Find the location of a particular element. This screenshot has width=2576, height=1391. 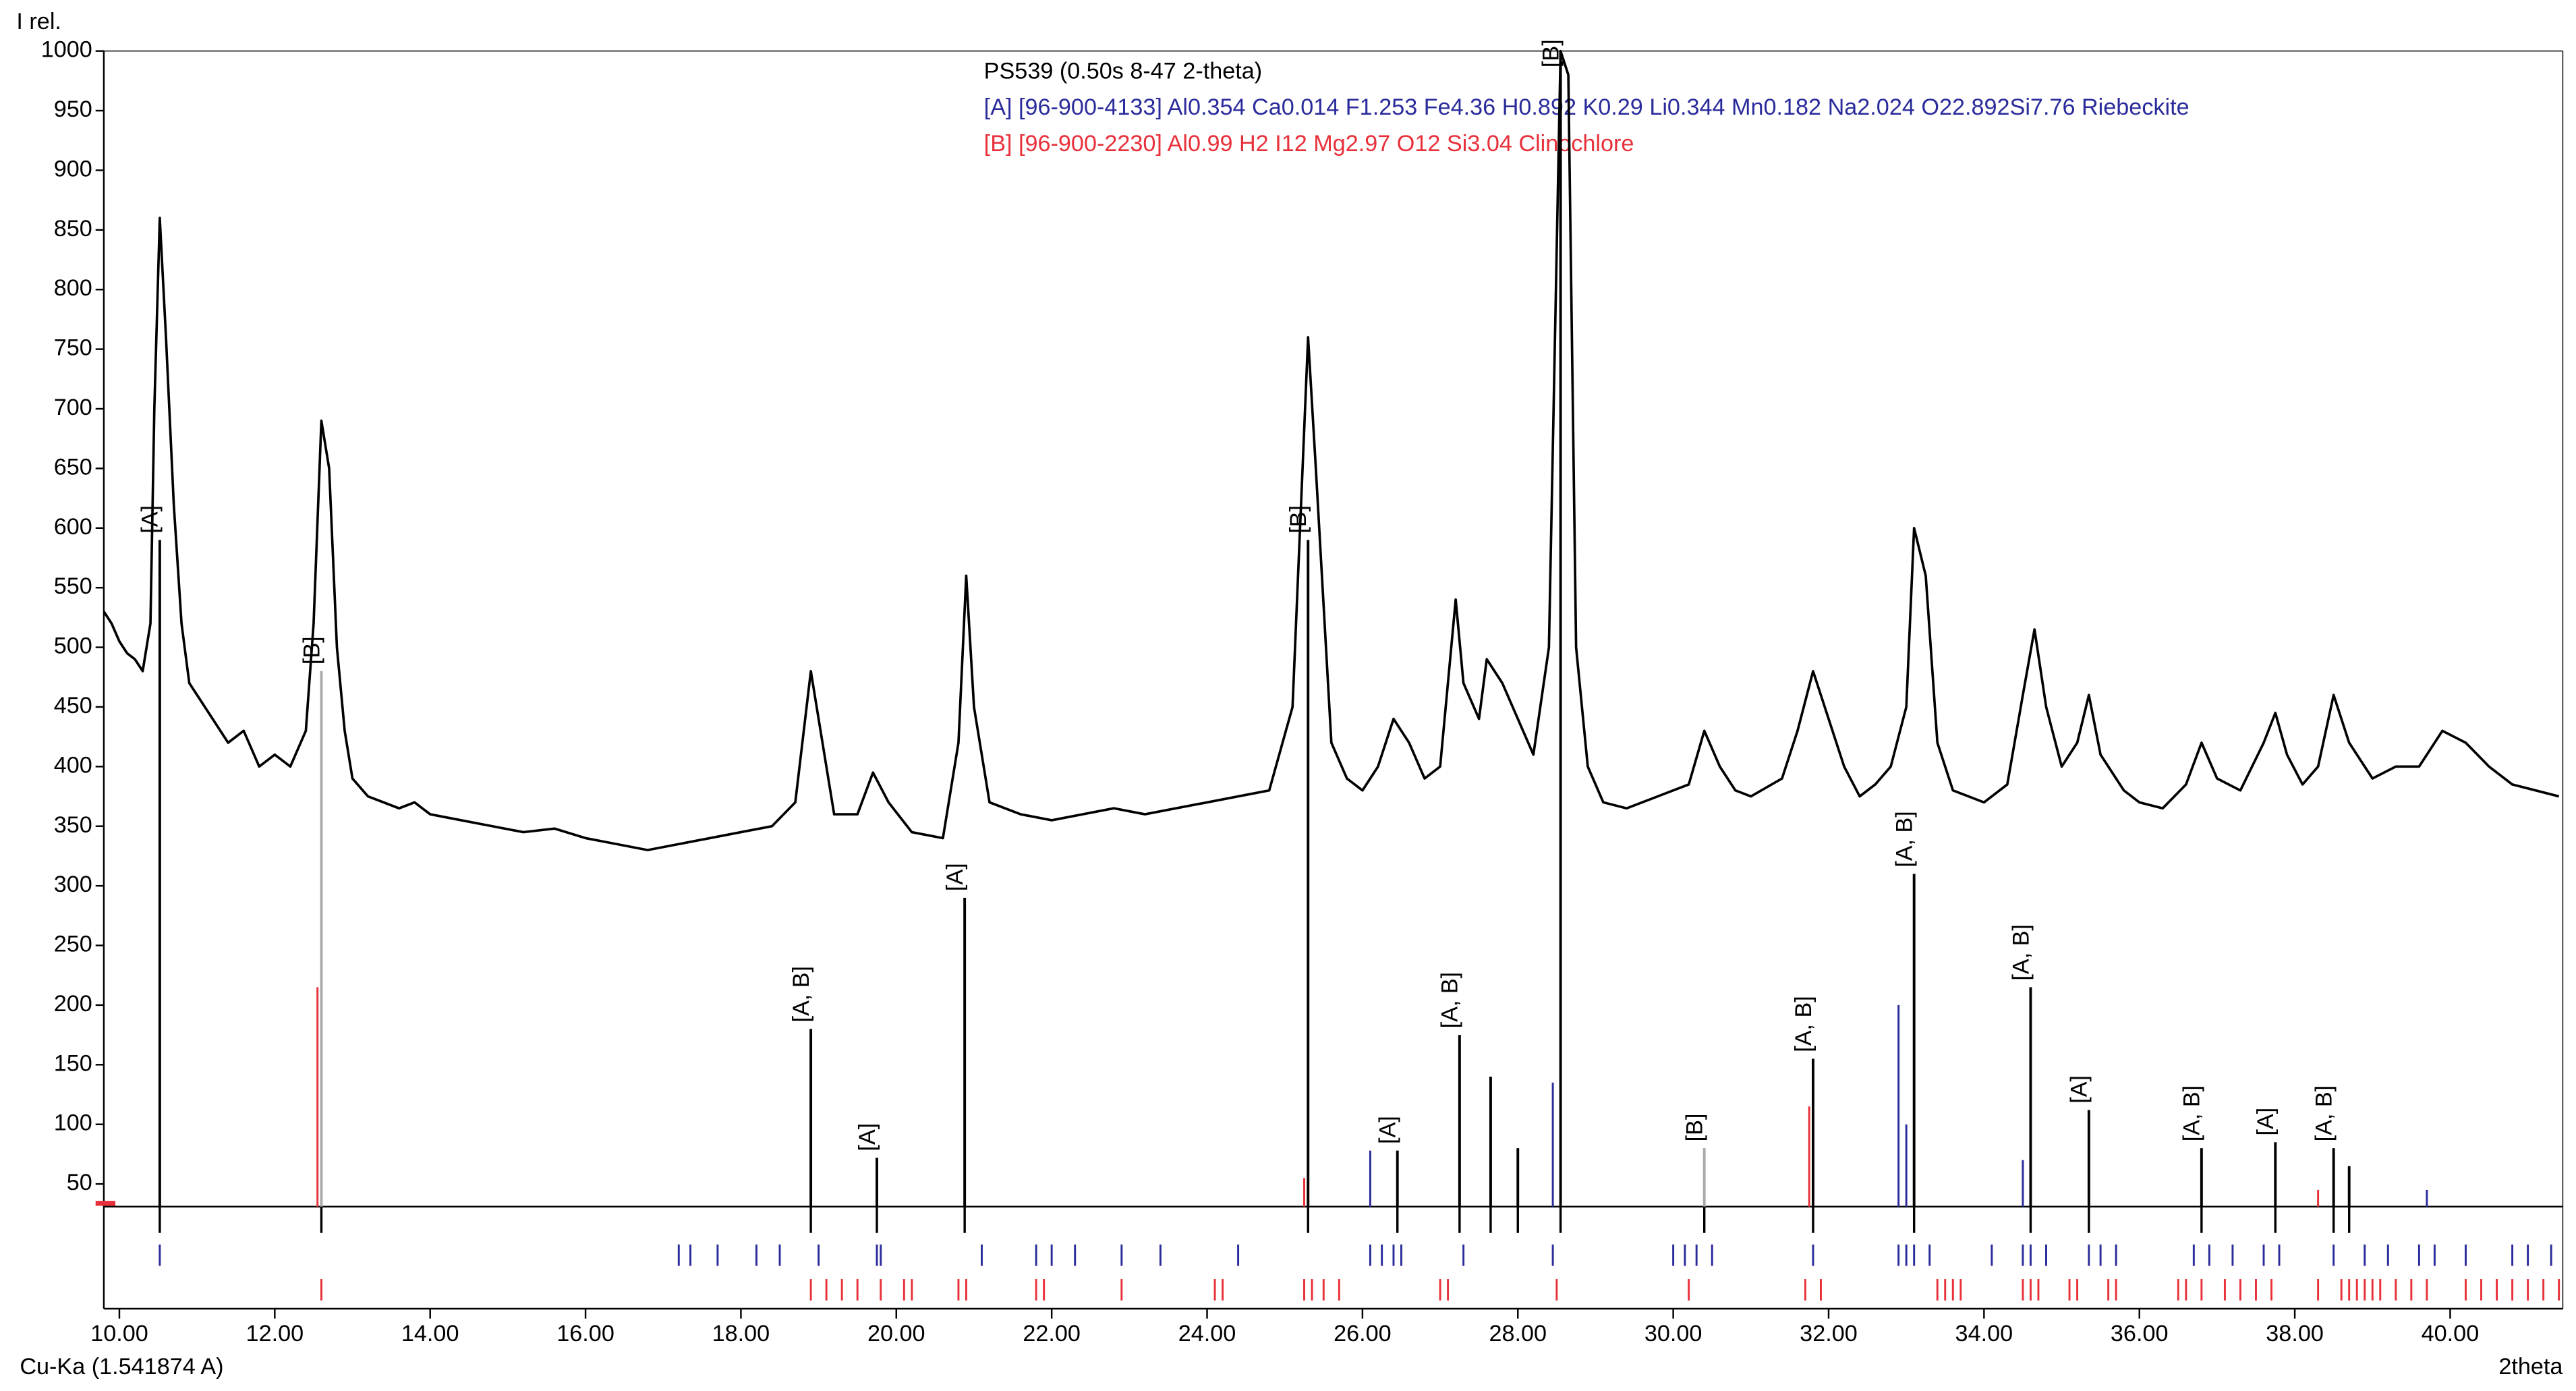

y-tick-label: 700 is located at coordinates (73, 407).